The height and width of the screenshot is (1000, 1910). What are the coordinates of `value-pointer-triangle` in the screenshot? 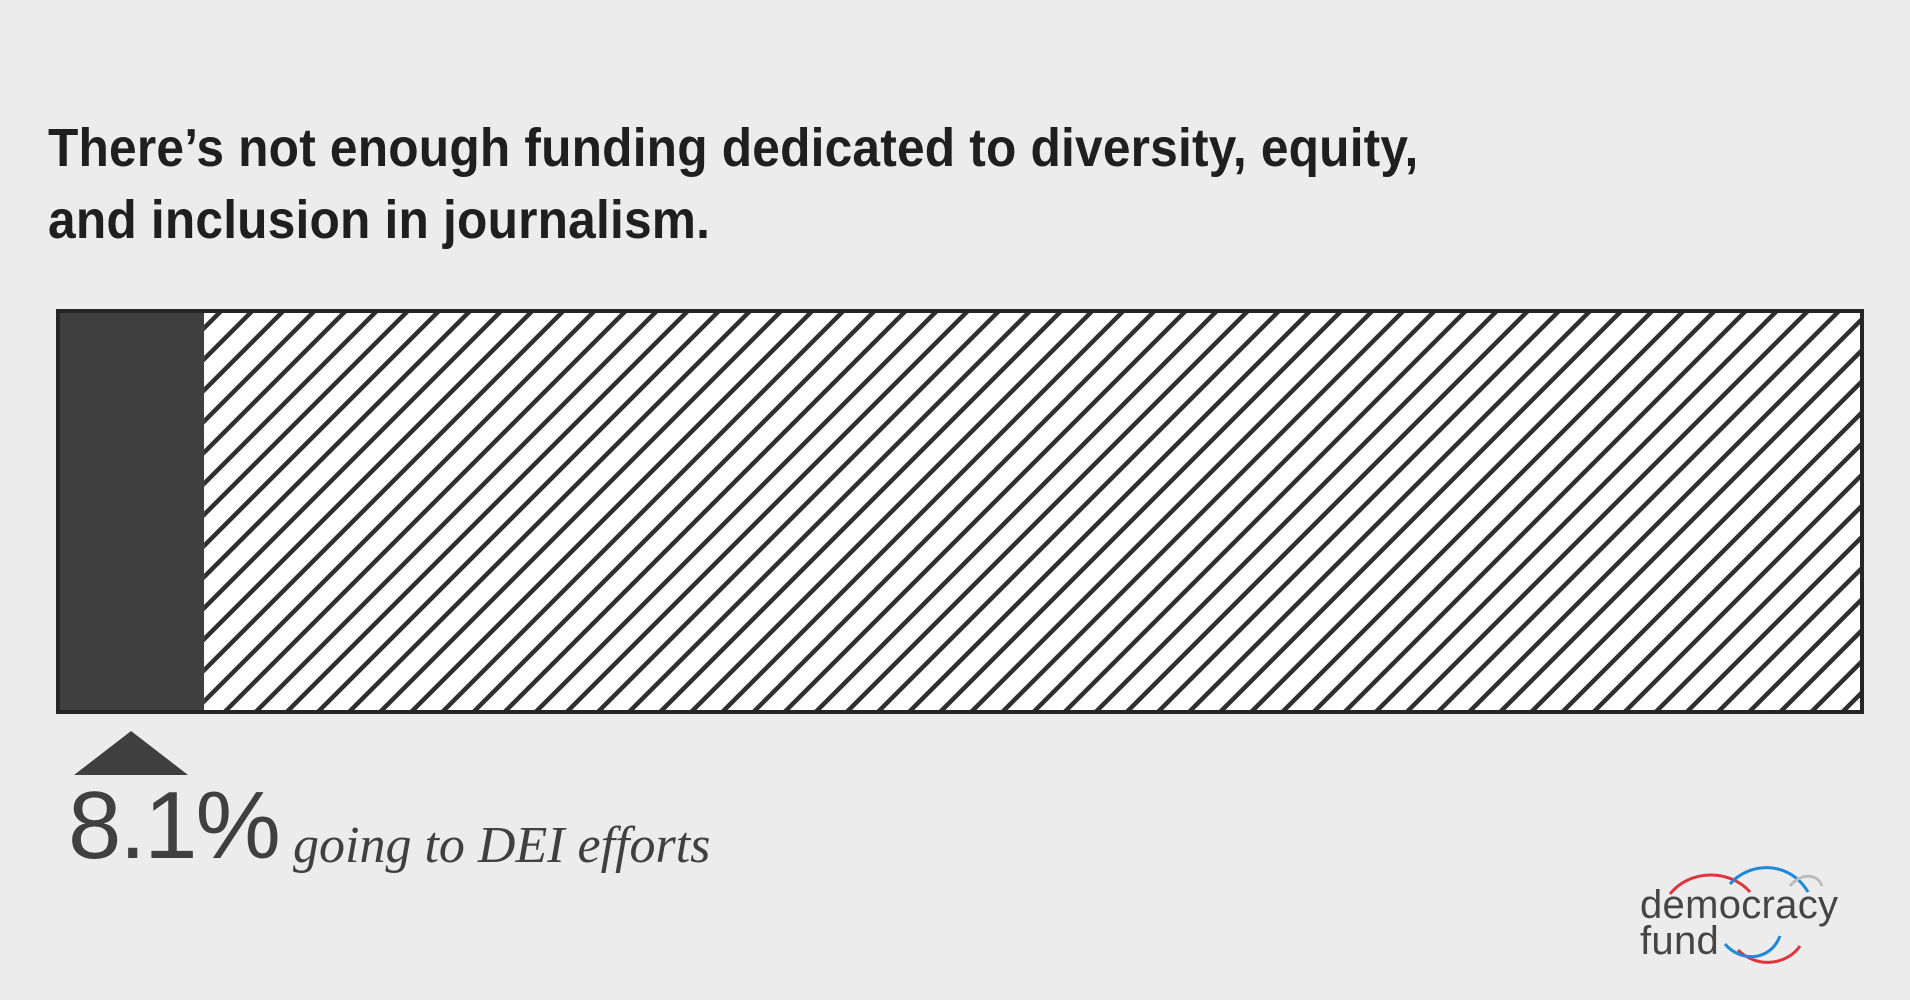 It's located at (131, 753).